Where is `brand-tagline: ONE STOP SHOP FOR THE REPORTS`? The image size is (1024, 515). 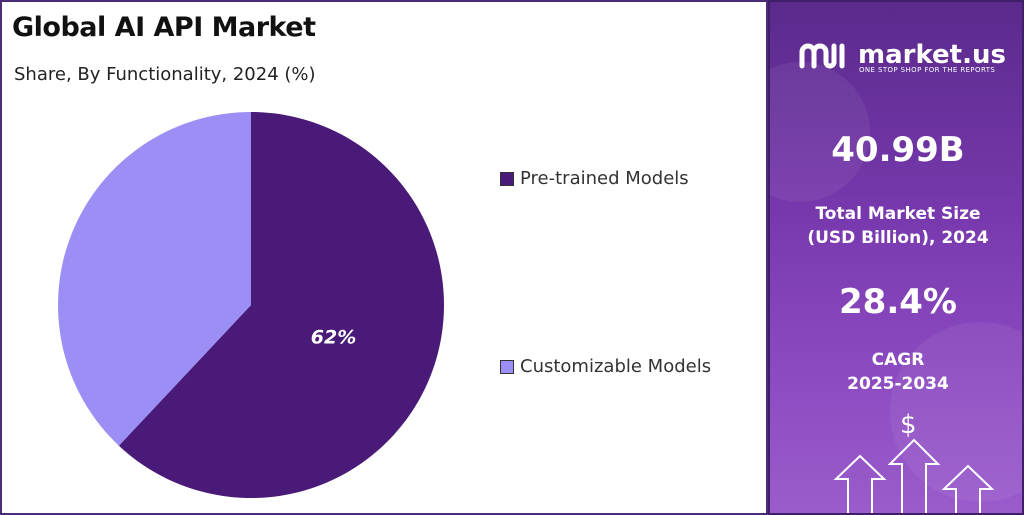
brand-tagline: ONE STOP SHOP FOR THE REPORTS is located at coordinates (927, 70).